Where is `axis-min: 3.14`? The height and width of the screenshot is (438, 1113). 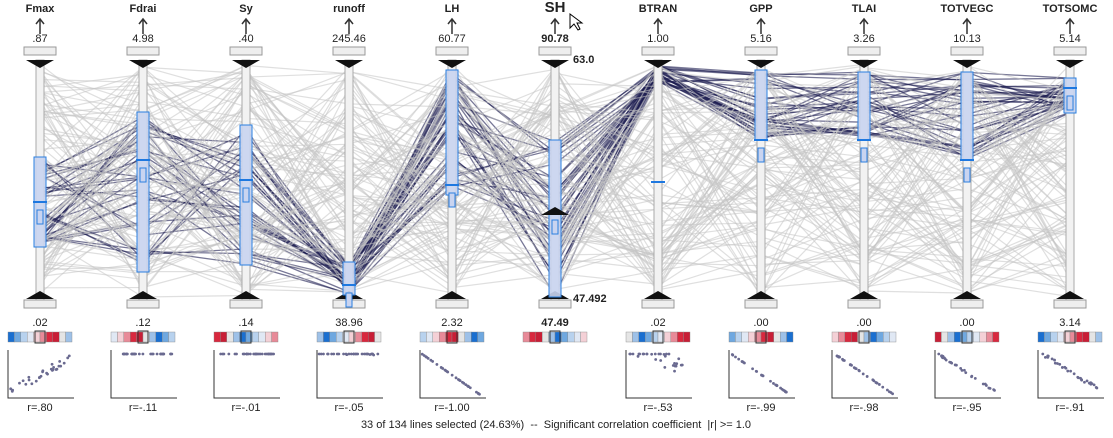 axis-min: 3.14 is located at coordinates (1069, 323).